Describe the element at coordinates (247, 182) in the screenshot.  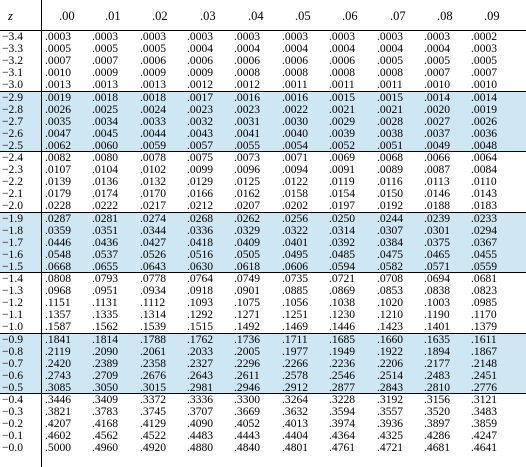
I see `table-cell: .0125` at that location.